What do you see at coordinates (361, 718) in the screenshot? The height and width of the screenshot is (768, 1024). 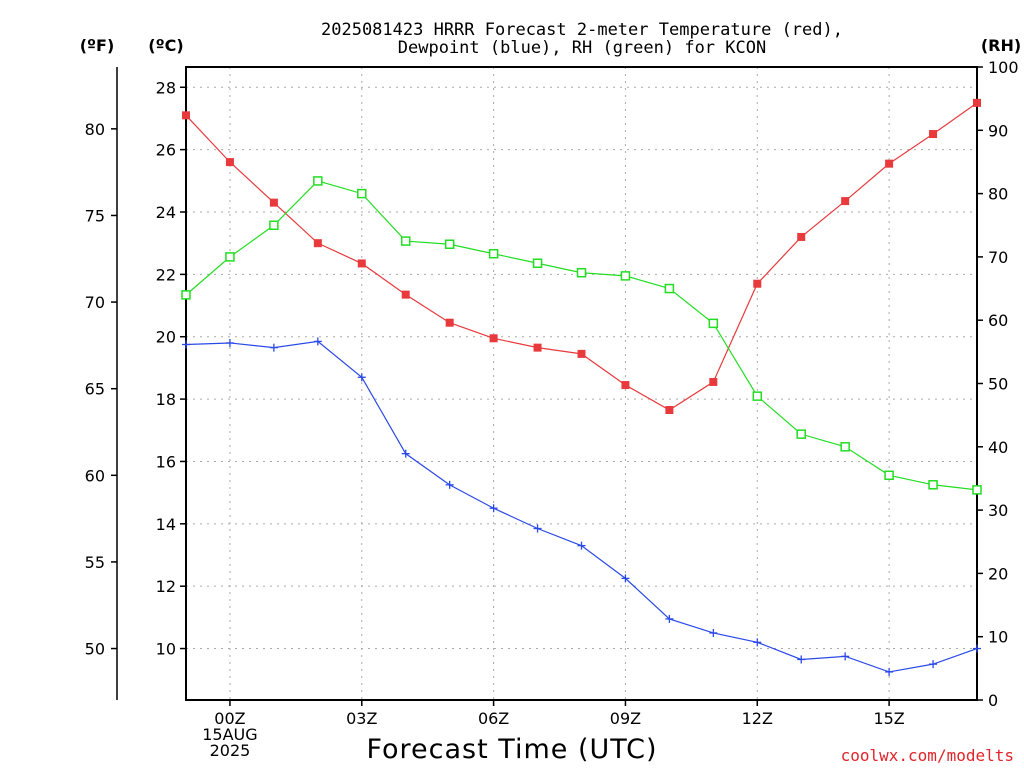 I see `x-tick-label: 03Z` at bounding box center [361, 718].